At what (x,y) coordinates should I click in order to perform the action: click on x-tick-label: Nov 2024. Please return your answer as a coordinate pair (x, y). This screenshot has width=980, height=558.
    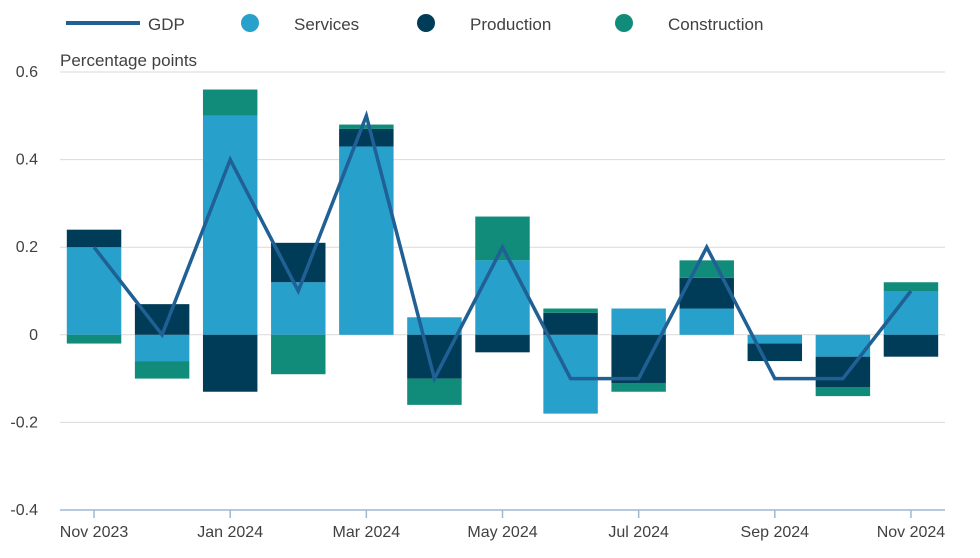
    Looking at the image, I should click on (911, 532).